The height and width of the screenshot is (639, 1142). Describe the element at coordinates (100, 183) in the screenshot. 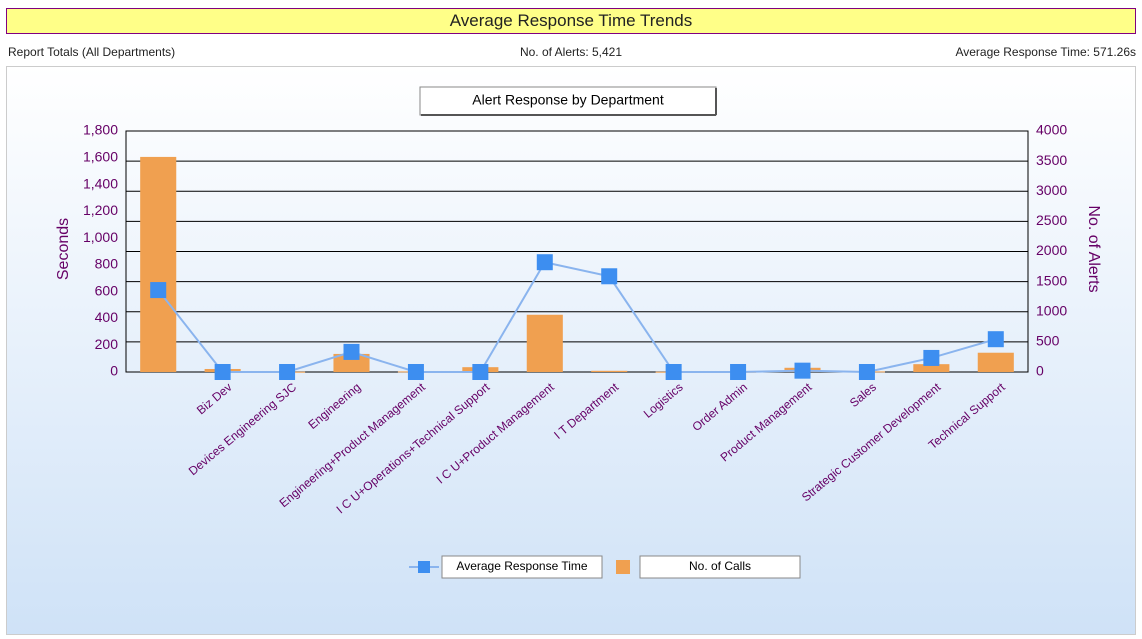

I see `y-tick-label: 1,400` at that location.